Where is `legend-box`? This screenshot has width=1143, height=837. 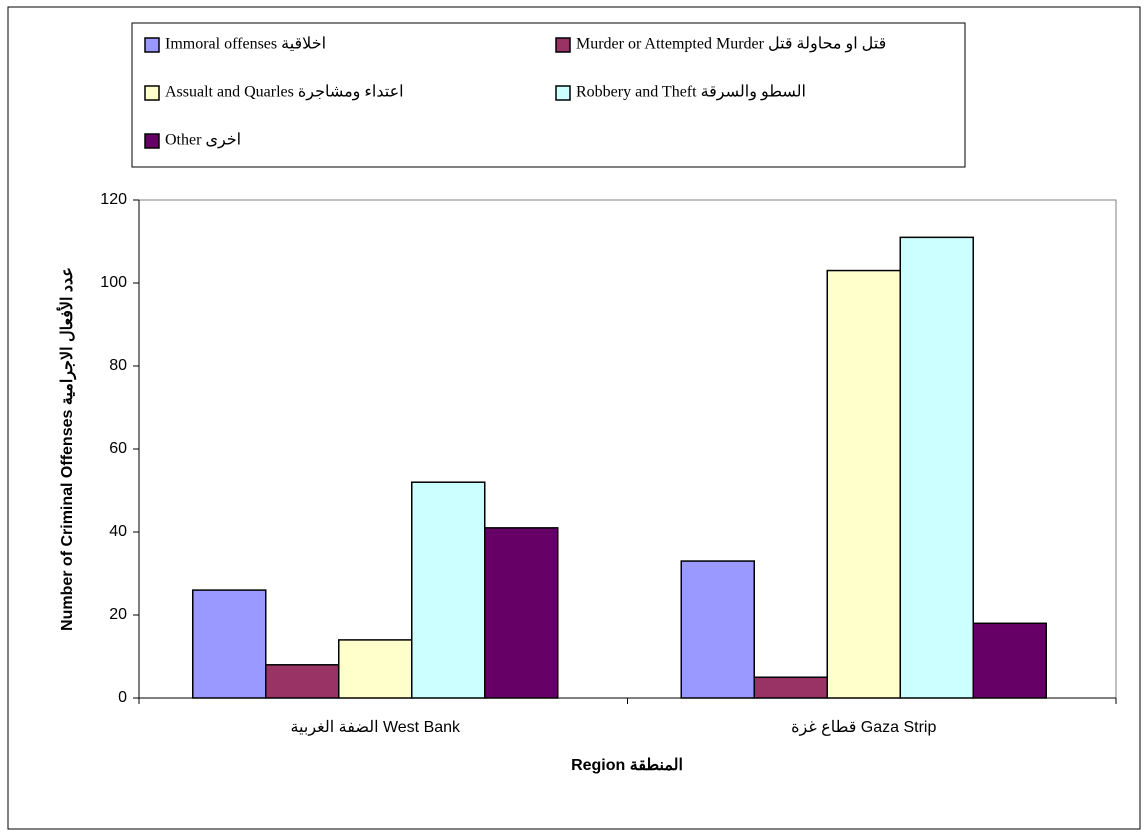 legend-box is located at coordinates (548, 95).